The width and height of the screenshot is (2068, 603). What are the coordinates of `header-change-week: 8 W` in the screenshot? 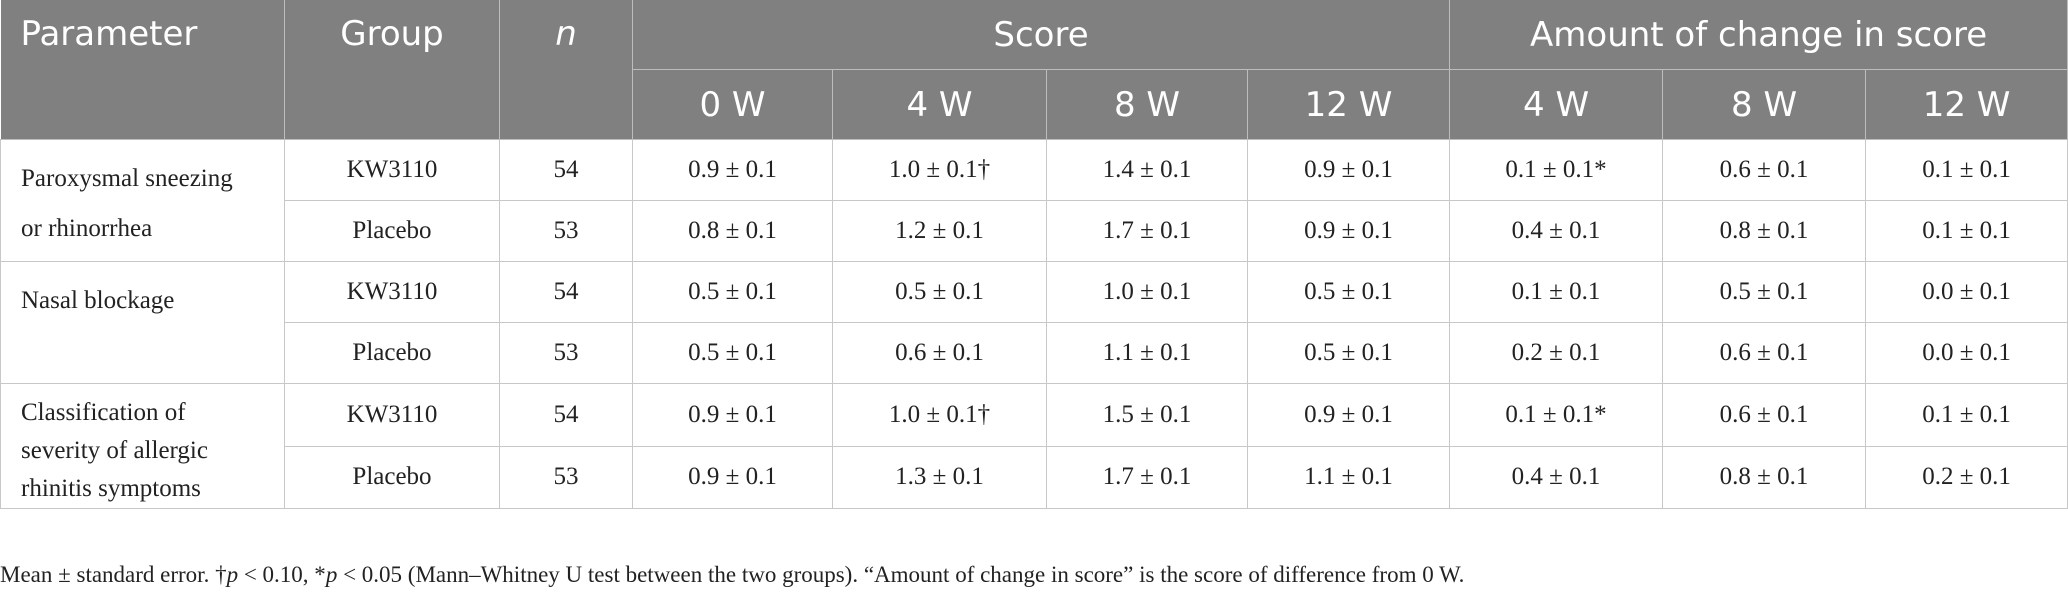 It's located at (1764, 104).